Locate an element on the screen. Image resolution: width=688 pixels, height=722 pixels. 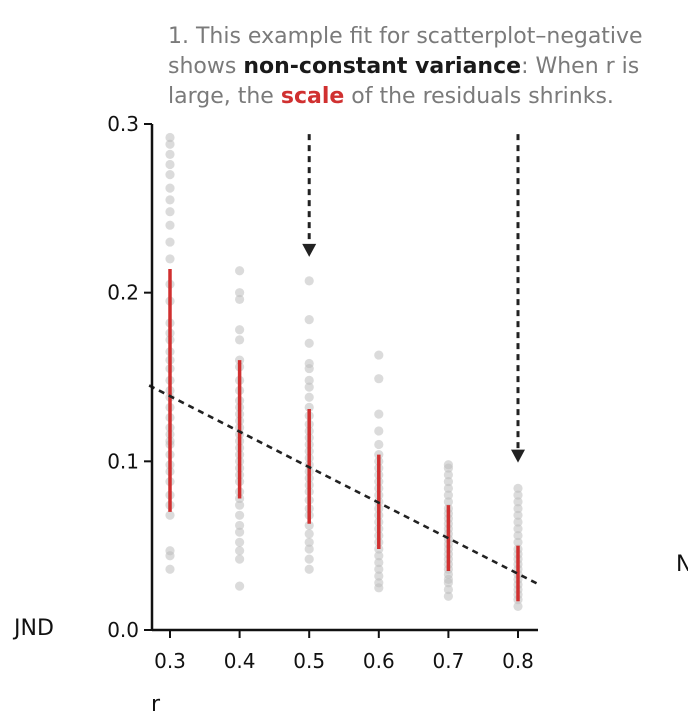
annotation-line-2: shows non-constant variance: When r is is located at coordinates (428, 67).